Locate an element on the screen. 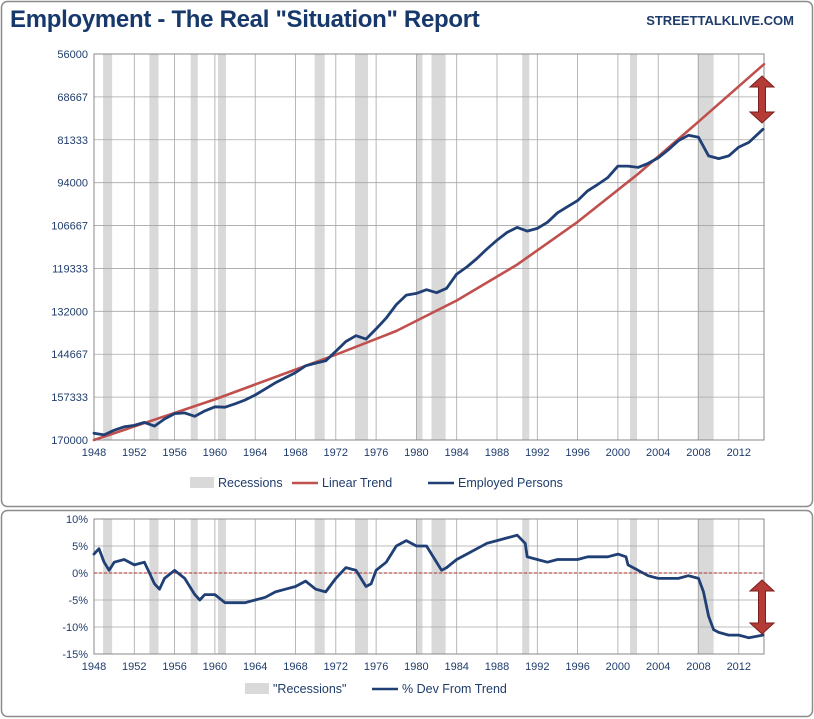 The width and height of the screenshot is (814, 719). recession-bands is located at coordinates (408, 586).